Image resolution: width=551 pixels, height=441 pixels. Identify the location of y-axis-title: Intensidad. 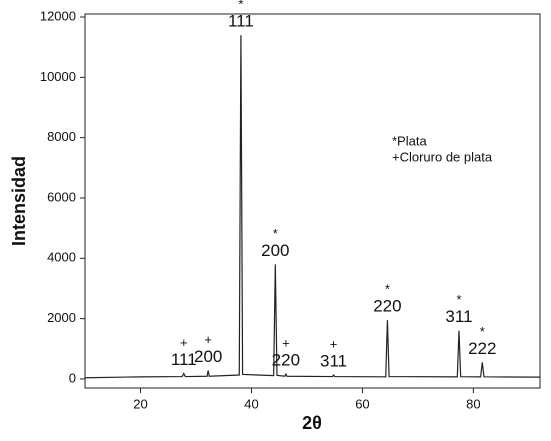
(19, 201).